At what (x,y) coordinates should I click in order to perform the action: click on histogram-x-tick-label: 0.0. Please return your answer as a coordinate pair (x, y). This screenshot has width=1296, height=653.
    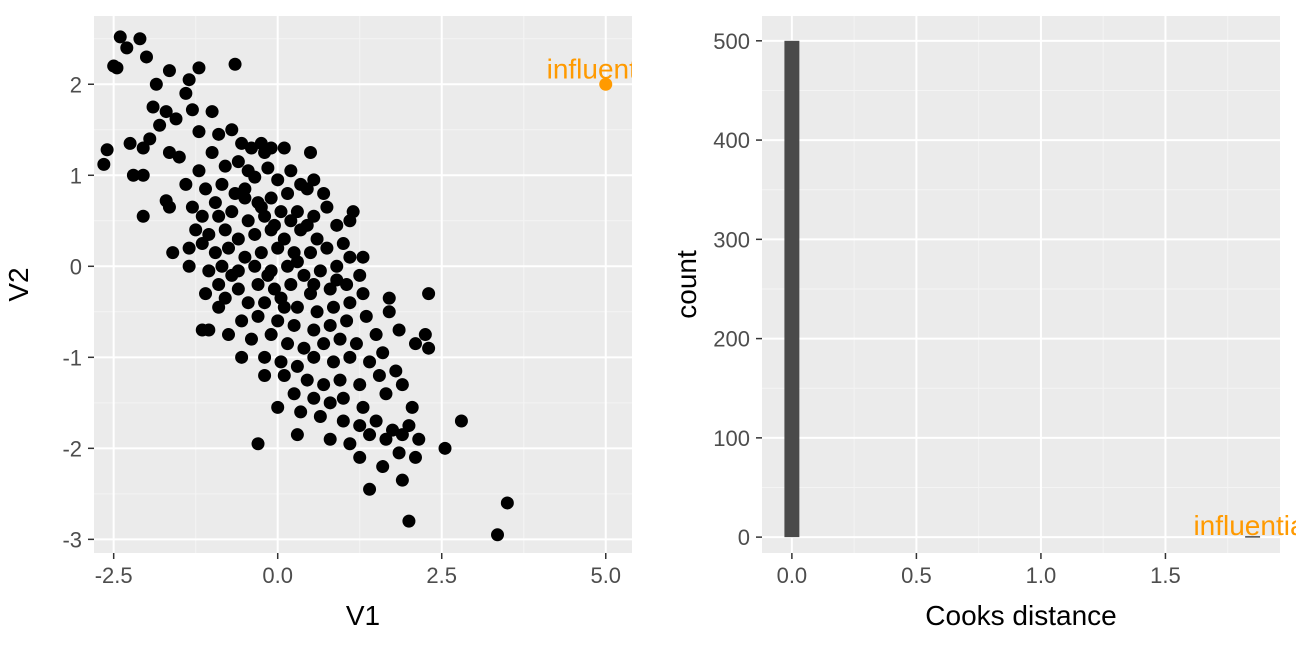
    Looking at the image, I should click on (792, 575).